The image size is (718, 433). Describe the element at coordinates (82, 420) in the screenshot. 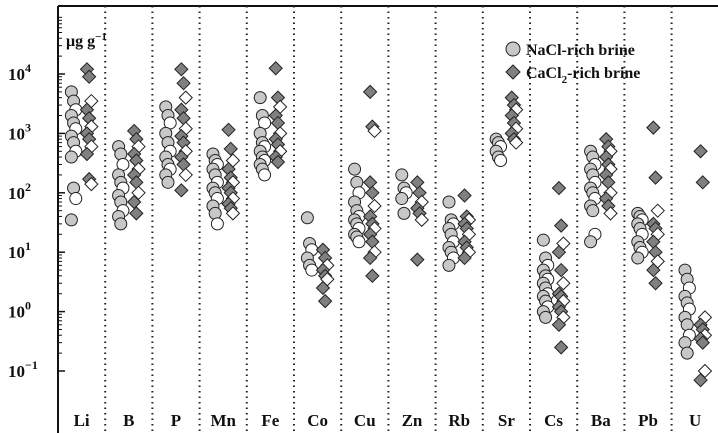

I see `category-label-li: Li` at that location.